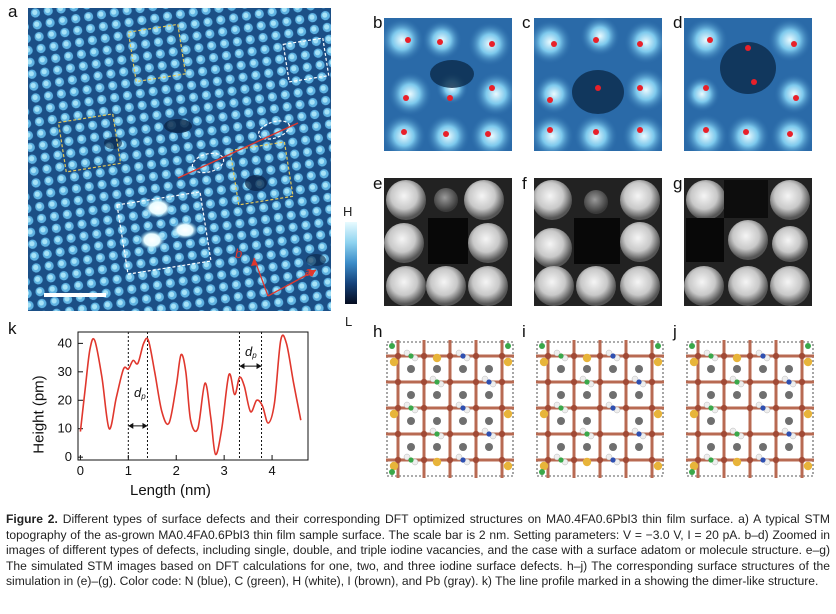 The height and width of the screenshot is (614, 836). What do you see at coordinates (448, 84) in the screenshot?
I see `stm-zoom-b` at bounding box center [448, 84].